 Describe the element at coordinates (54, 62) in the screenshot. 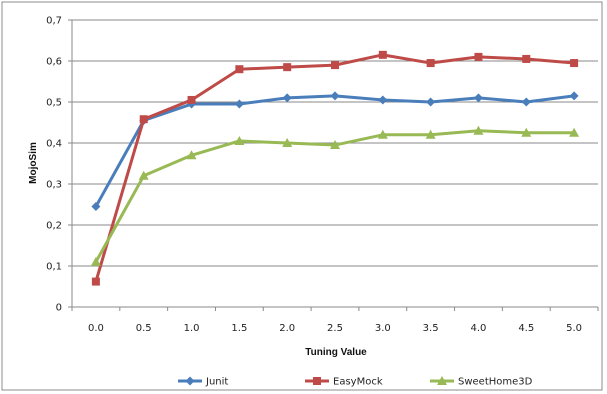

I see `y-tick-label: 0,6` at that location.